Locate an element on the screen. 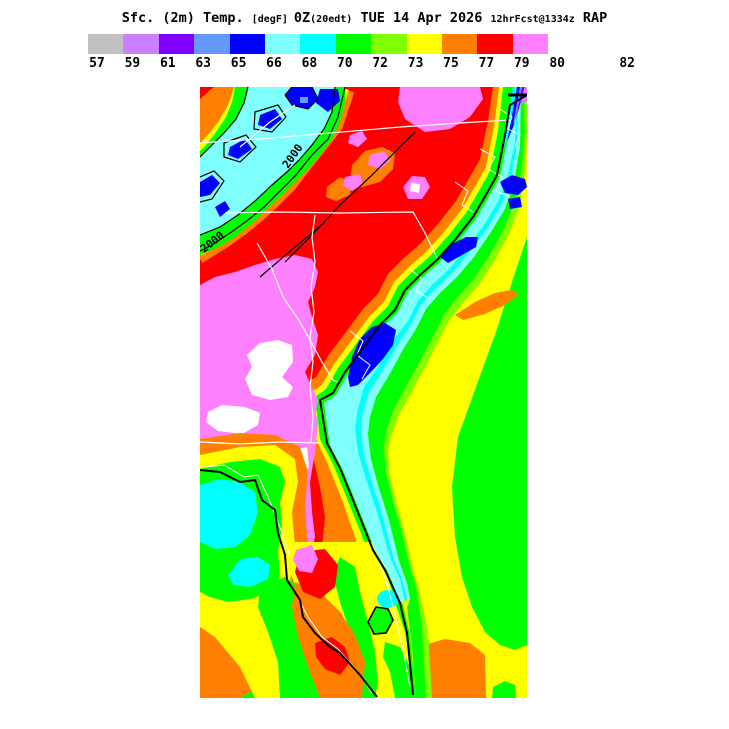 This screenshot has width=729, height=729. bottom-orange-offshore is located at coordinates (450, 668).